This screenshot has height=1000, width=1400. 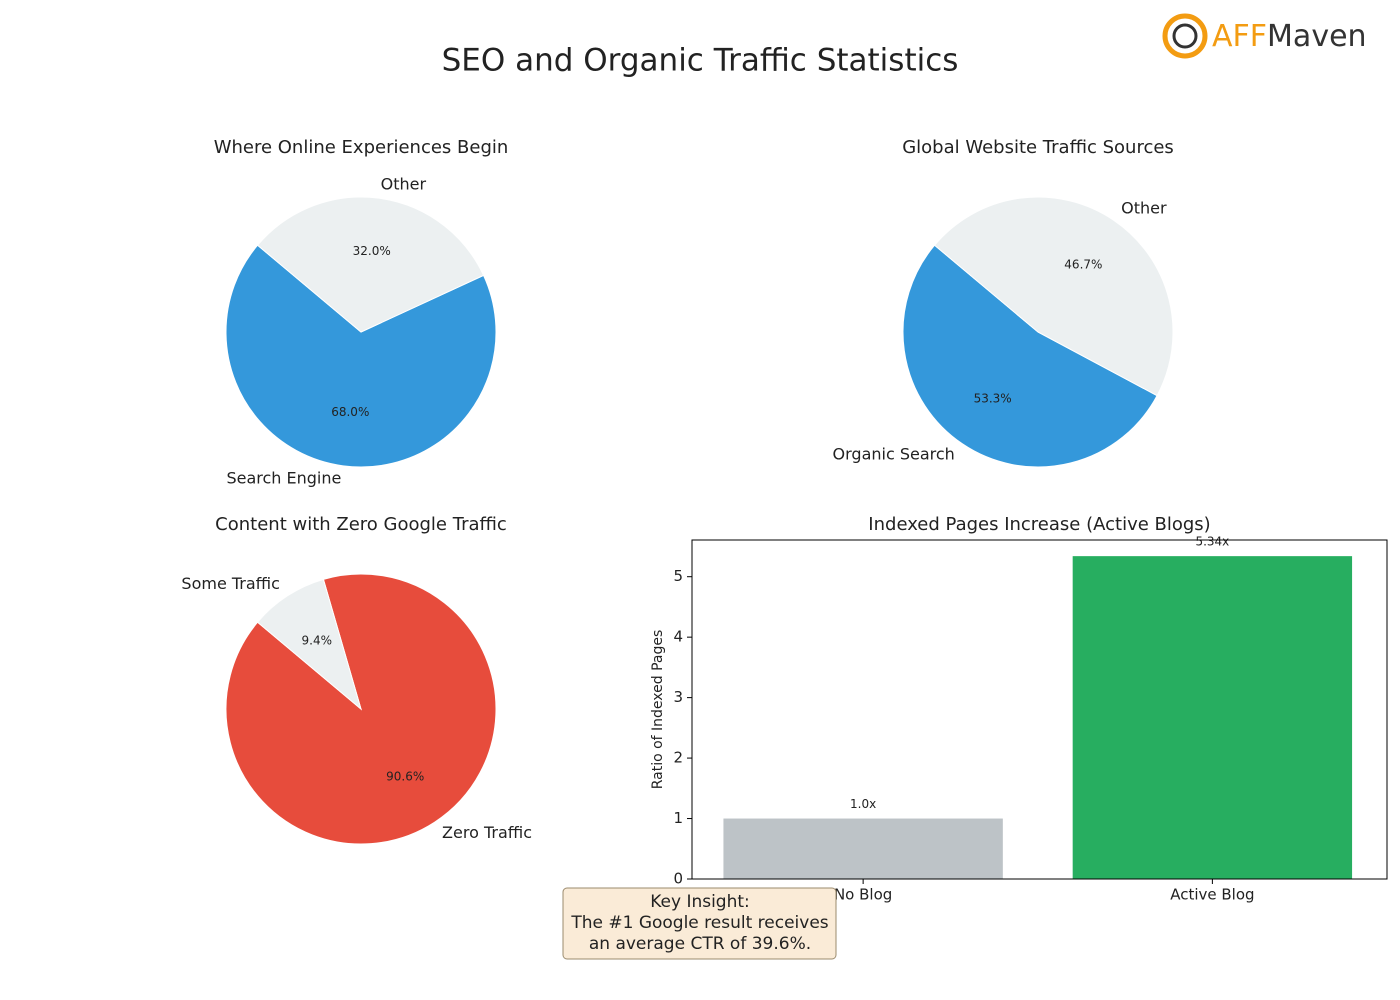 I want to click on slice-value-label: 46.7%, so click(x=1083, y=264).